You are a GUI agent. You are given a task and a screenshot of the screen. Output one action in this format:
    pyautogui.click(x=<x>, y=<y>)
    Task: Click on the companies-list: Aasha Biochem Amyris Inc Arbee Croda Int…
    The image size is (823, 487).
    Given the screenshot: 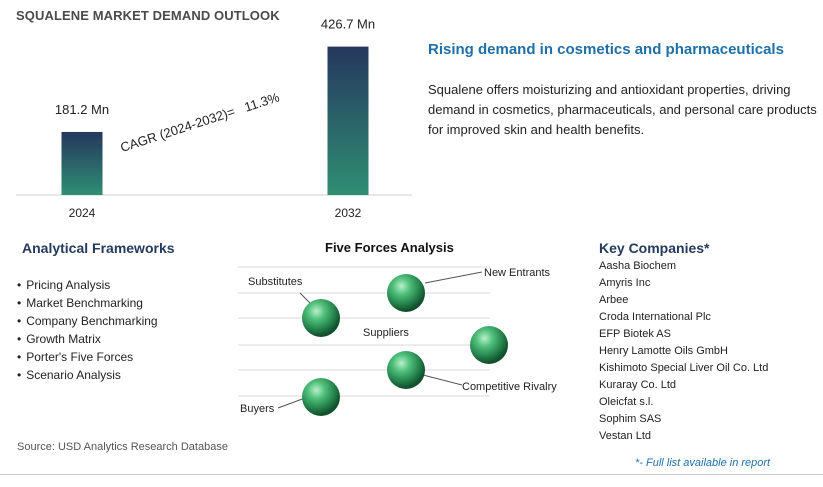 What is the action you would take?
    pyautogui.click(x=683, y=351)
    